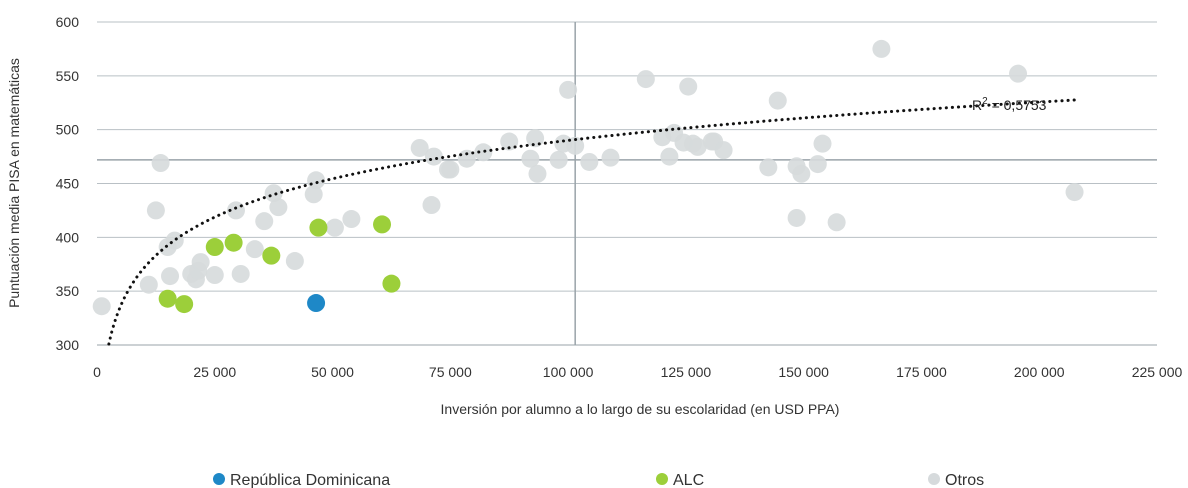 The width and height of the screenshot is (1188, 488). What do you see at coordinates (921, 372) in the screenshot?
I see `x-tick-label: 175 000` at bounding box center [921, 372].